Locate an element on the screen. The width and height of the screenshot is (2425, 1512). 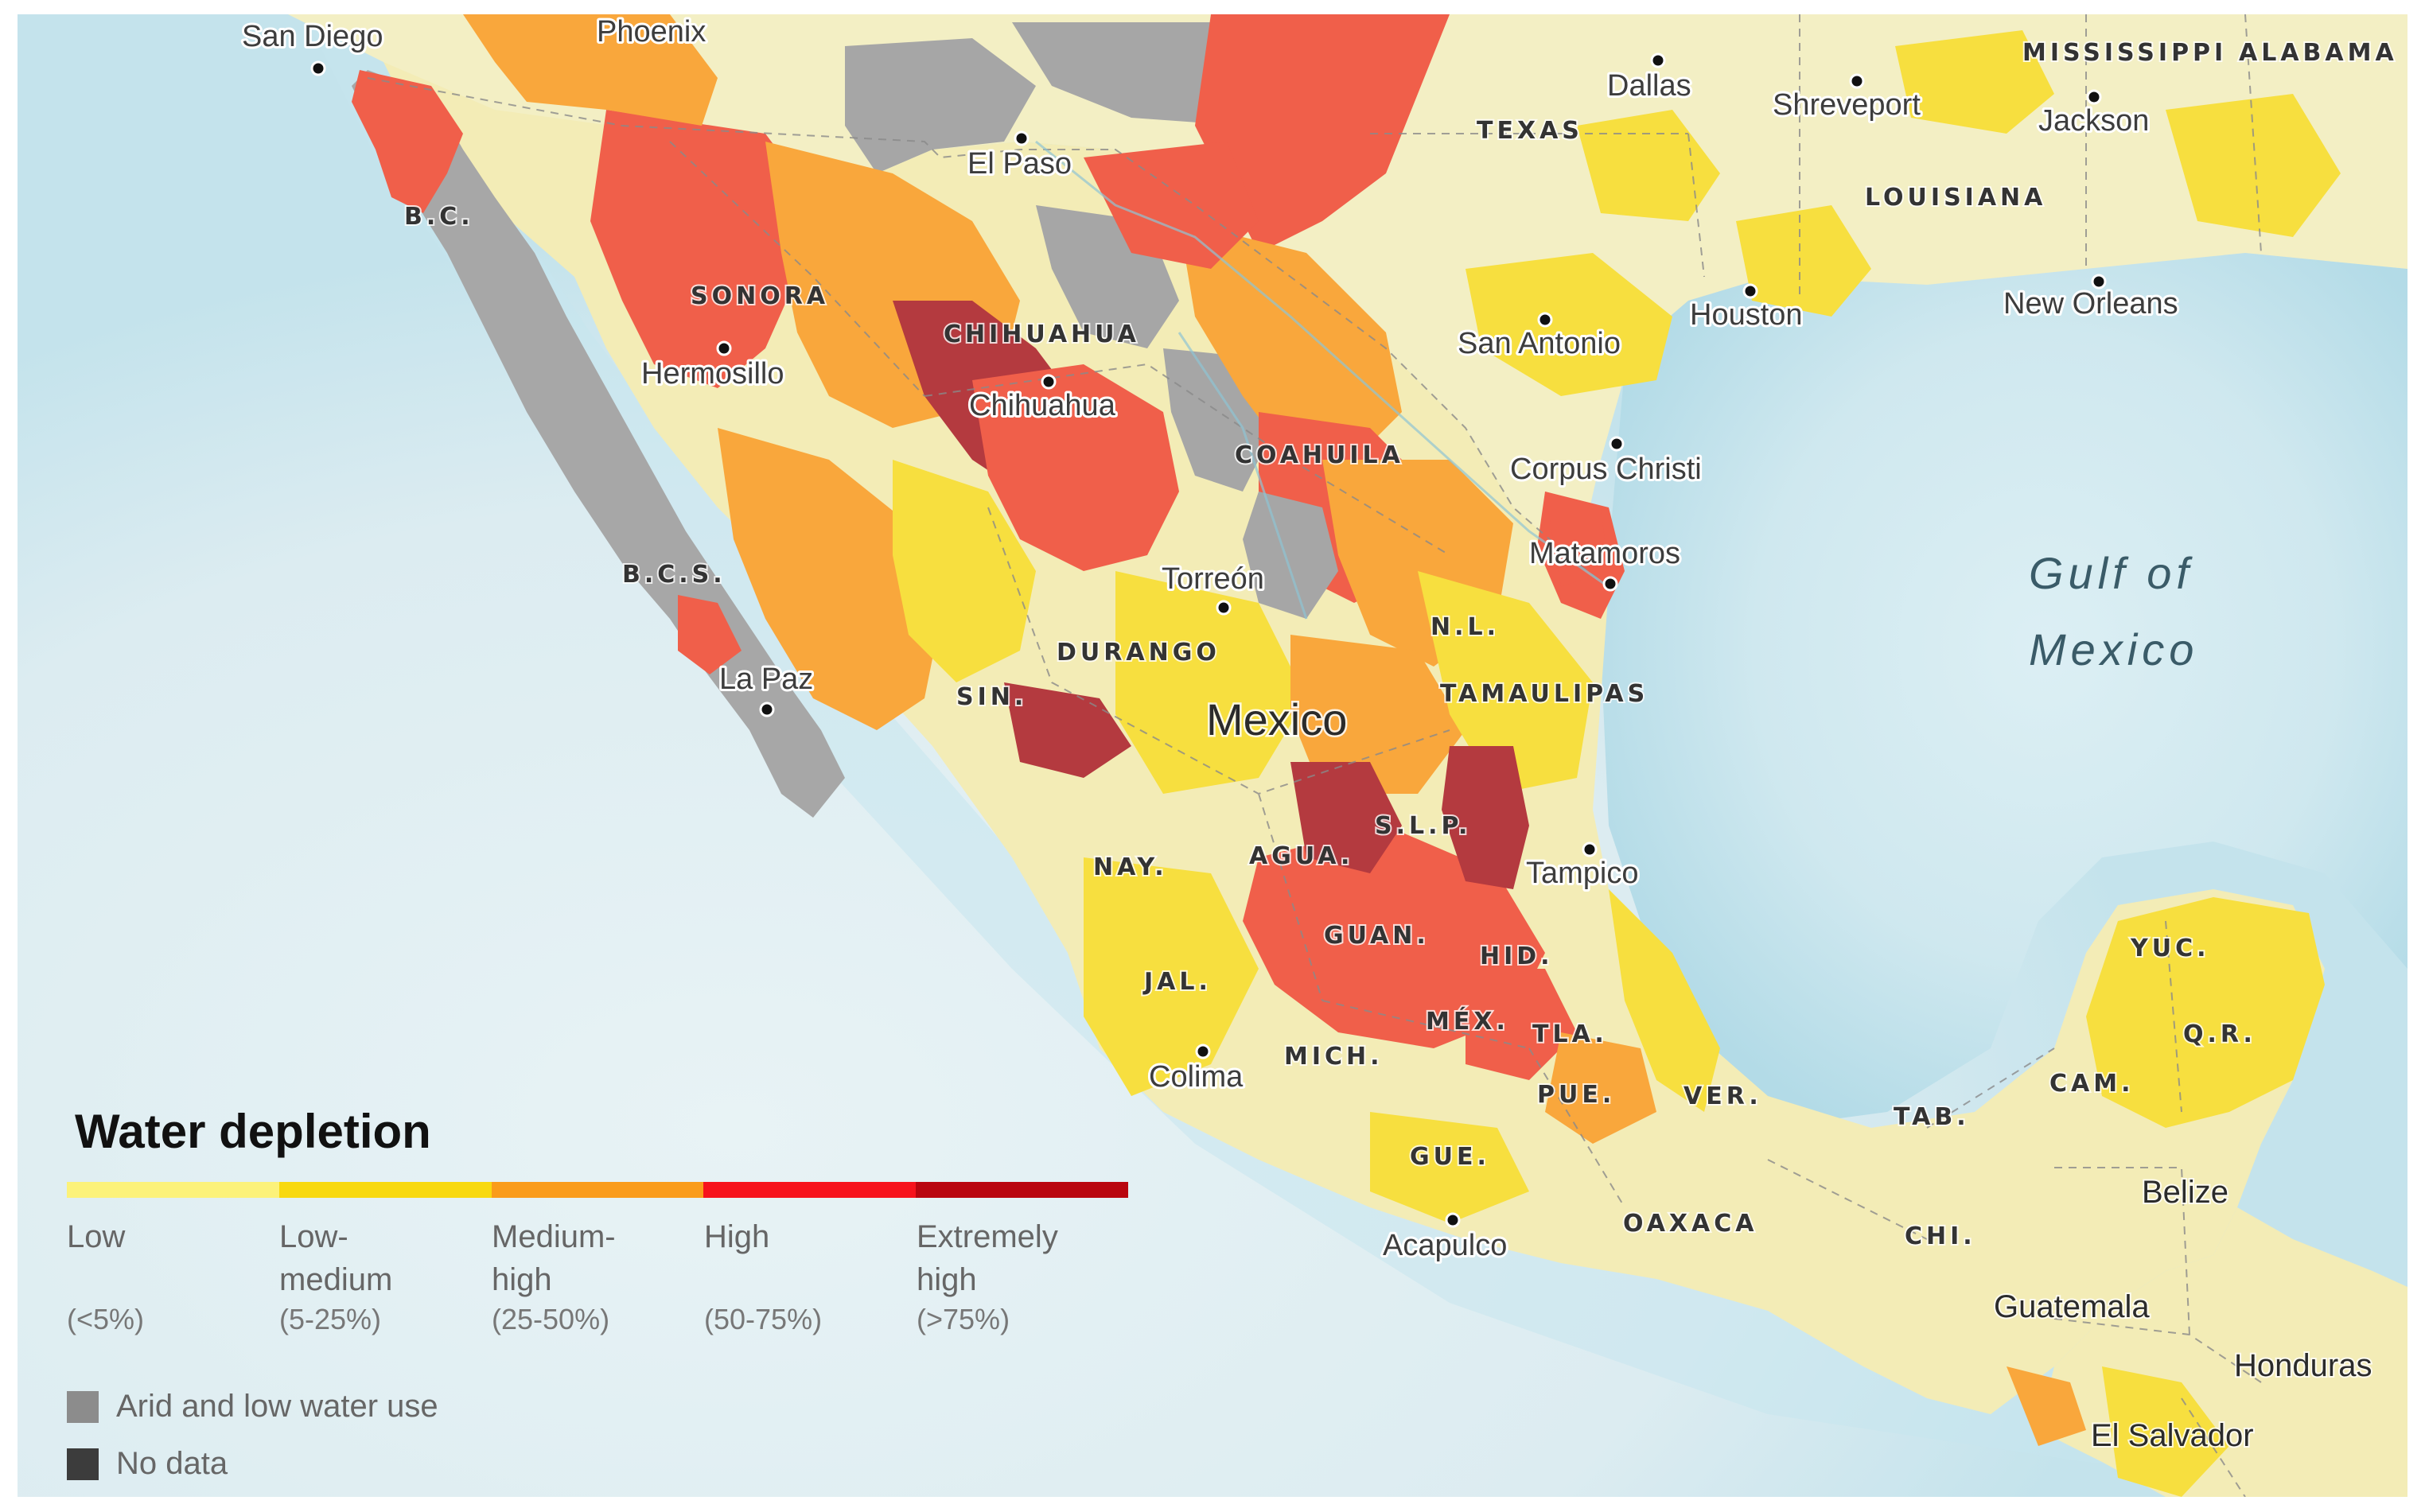
legend-category-medium-high: Medium- high (25-50%) is located at coordinates (595, 1275).